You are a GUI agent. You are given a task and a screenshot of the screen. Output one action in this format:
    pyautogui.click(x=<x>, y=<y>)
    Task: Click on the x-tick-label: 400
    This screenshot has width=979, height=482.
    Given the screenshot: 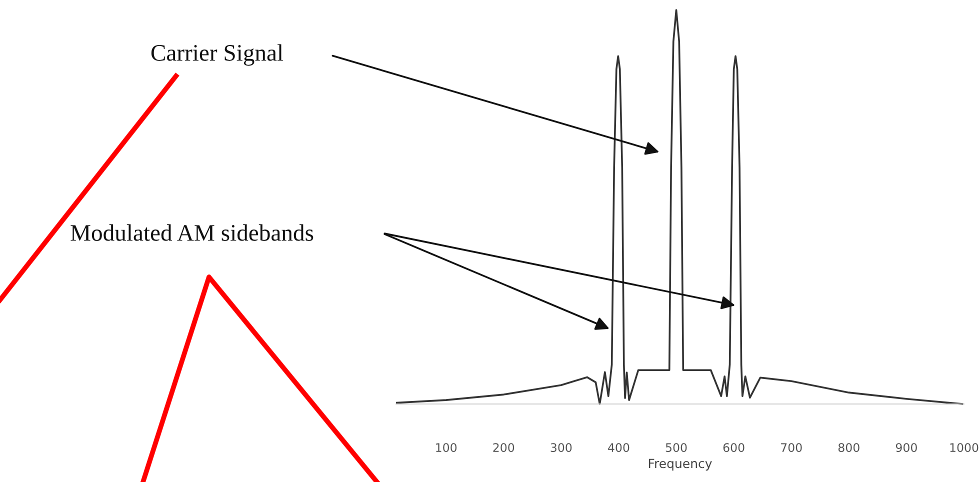 What is the action you would take?
    pyautogui.click(x=619, y=447)
    